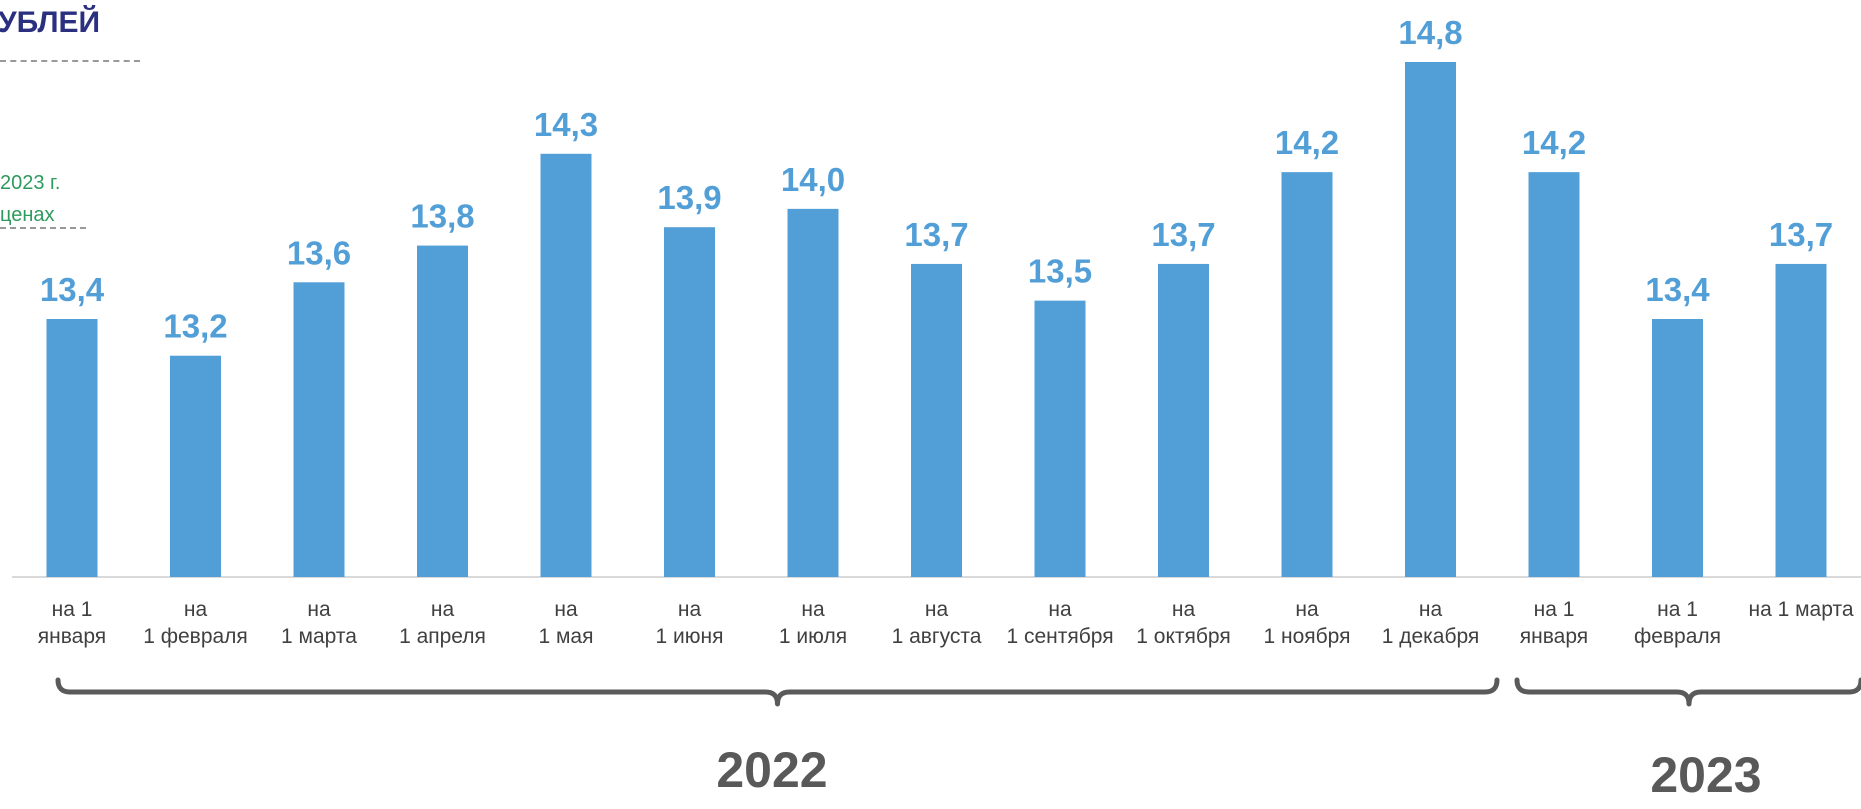 Image resolution: width=1861 pixels, height=809 pixels. I want to click on tick-label-3-1: 1 апреля, so click(442, 636).